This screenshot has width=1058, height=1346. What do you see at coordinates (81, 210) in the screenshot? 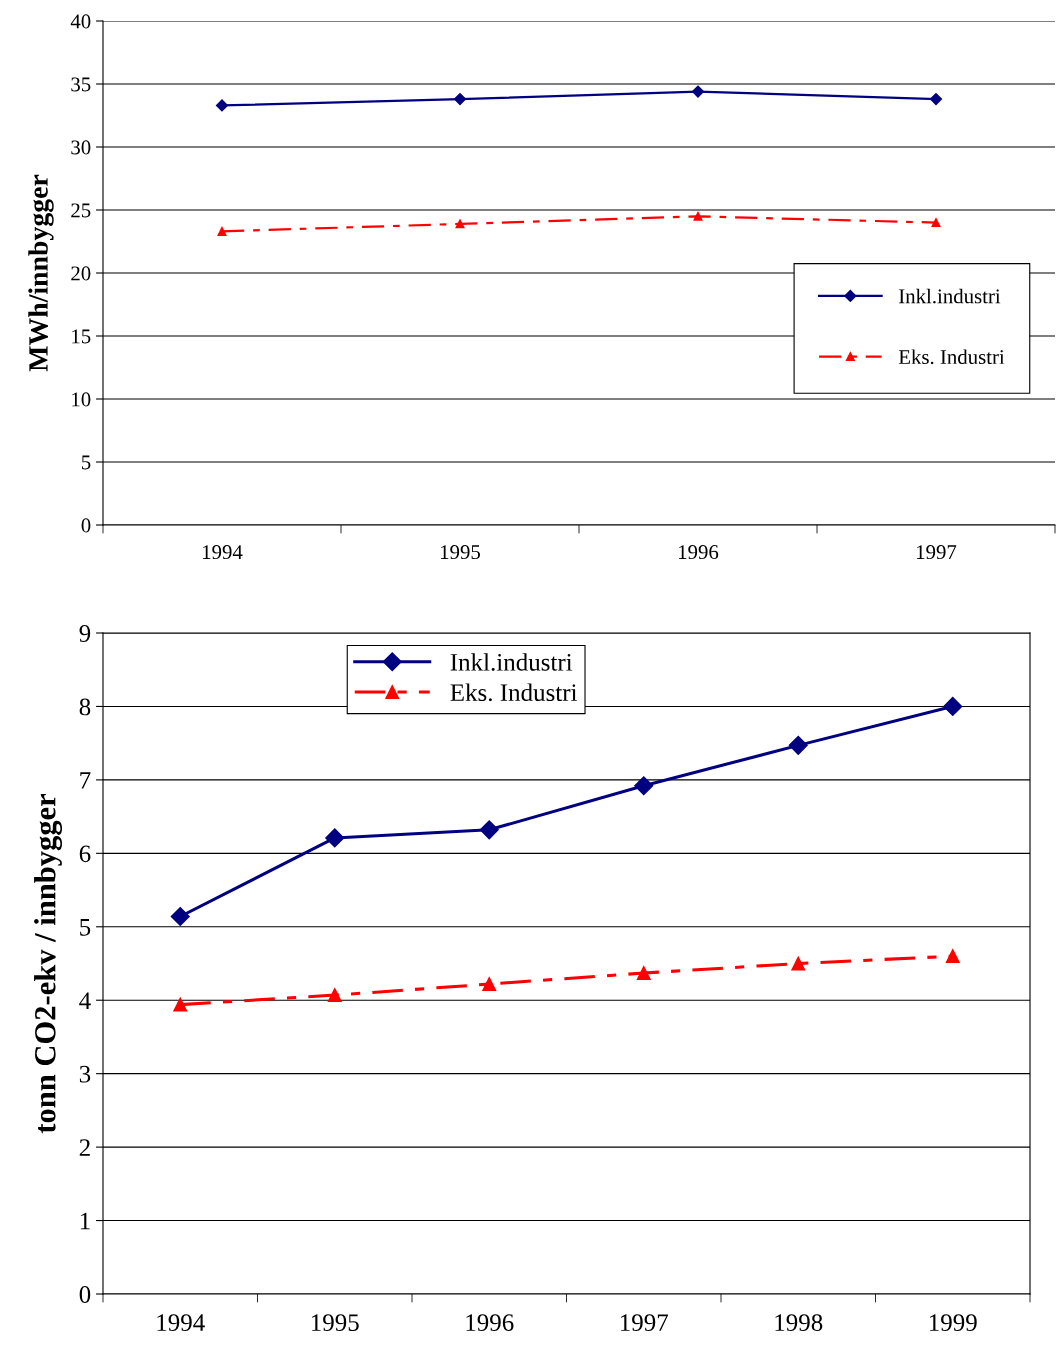
I see `y-tick-label: 25` at bounding box center [81, 210].